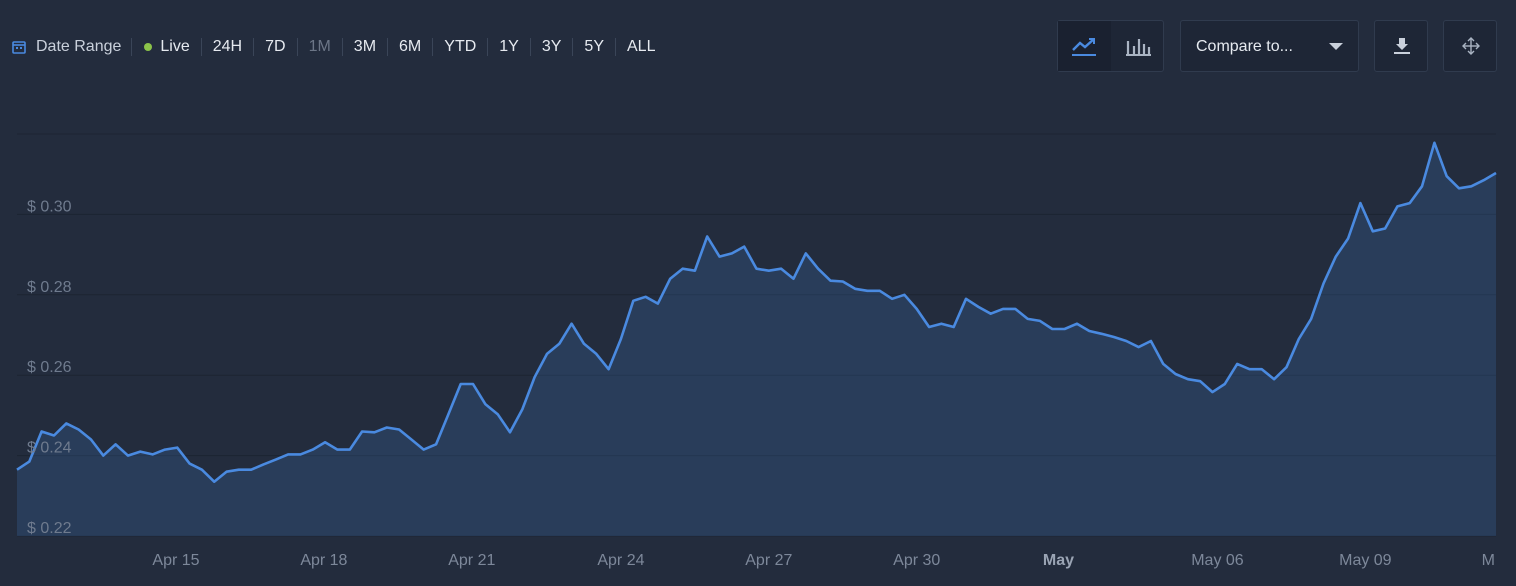 The width and height of the screenshot is (1516, 586). What do you see at coordinates (641, 46) in the screenshot?
I see `range-option: ALL` at bounding box center [641, 46].